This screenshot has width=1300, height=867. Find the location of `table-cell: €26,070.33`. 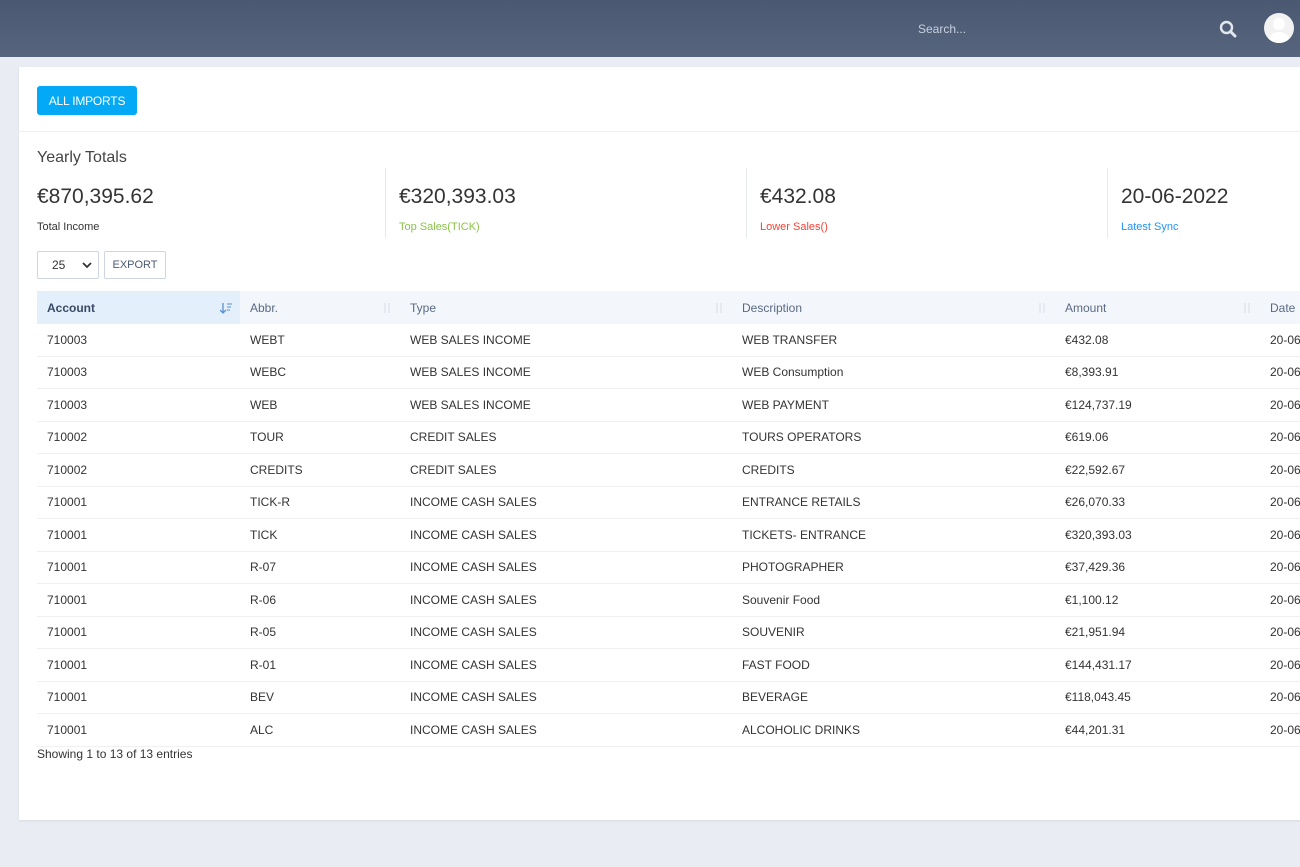

table-cell: €26,070.33 is located at coordinates (1157, 502).